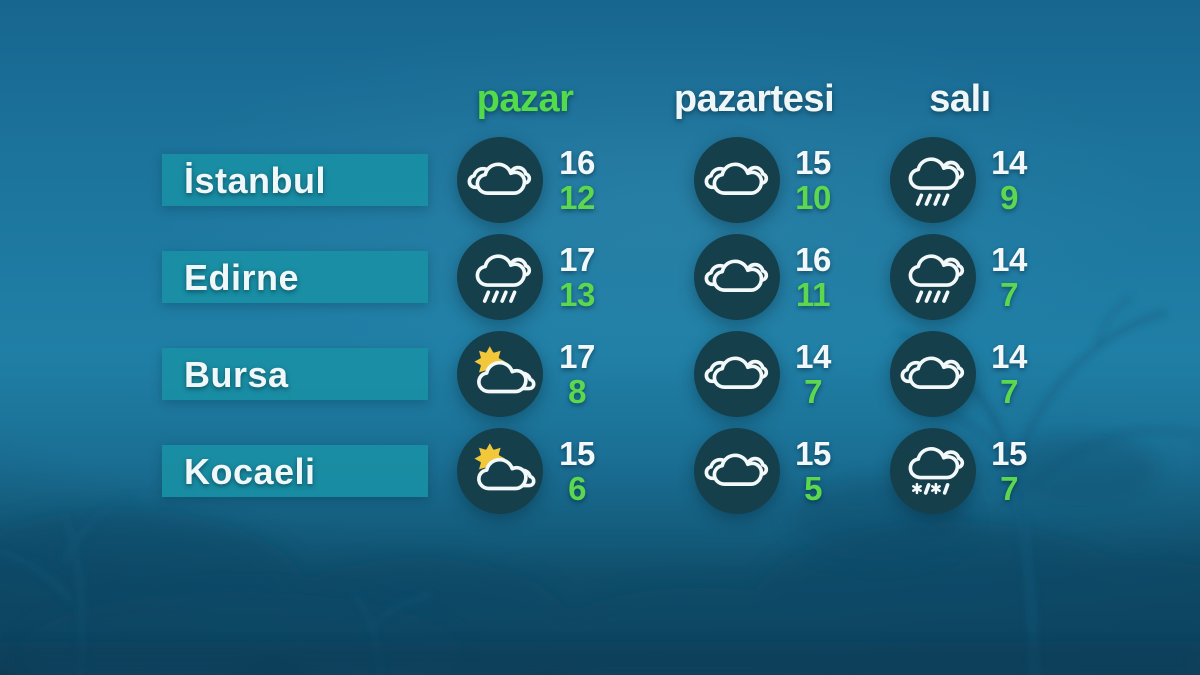 Image resolution: width=1200 pixels, height=675 pixels. What do you see at coordinates (242, 277) in the screenshot?
I see `city-name: Edirne` at bounding box center [242, 277].